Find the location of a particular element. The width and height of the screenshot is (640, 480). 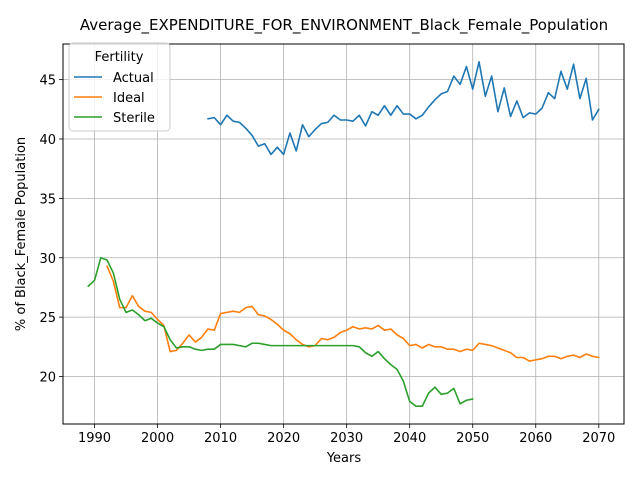

y-axis: 20 25 30 35 40 45 is located at coordinates (51, 230).